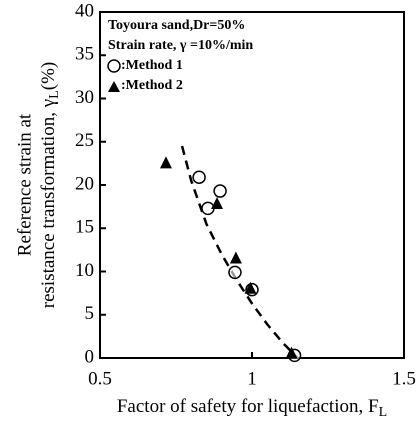 This screenshot has height=424, width=416. What do you see at coordinates (383, 412) in the screenshot?
I see `x-label-sub: L` at bounding box center [383, 412].